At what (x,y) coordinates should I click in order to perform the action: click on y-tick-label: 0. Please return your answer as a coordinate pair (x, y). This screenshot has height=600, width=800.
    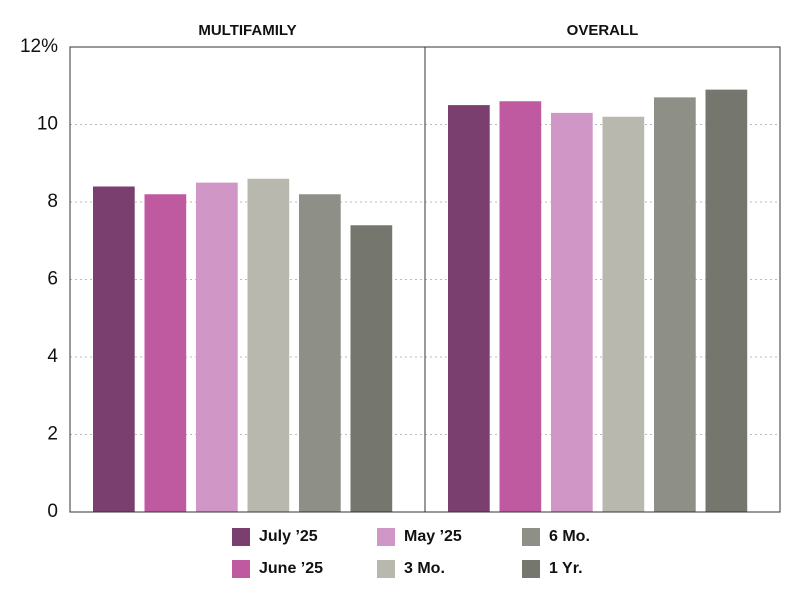
    Looking at the image, I should click on (52, 511).